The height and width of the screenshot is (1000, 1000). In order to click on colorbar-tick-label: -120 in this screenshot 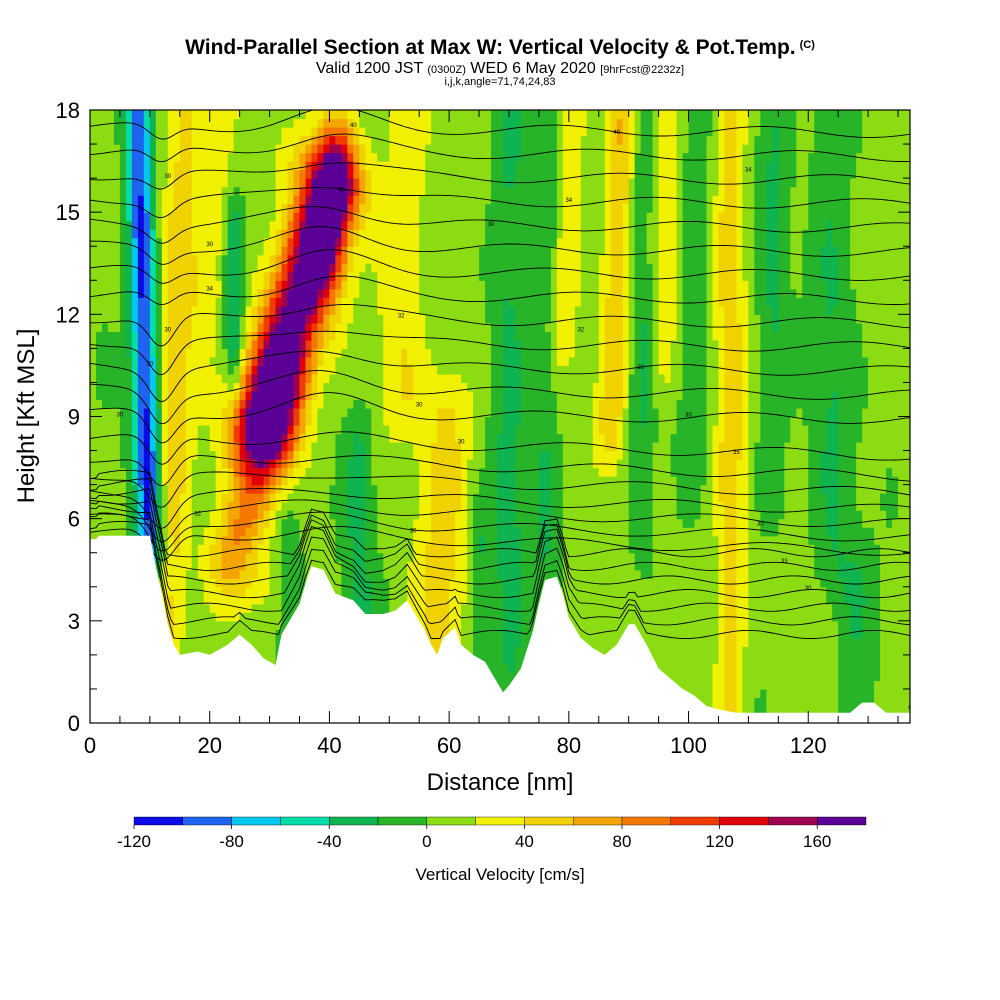, I will do `click(134, 841)`.